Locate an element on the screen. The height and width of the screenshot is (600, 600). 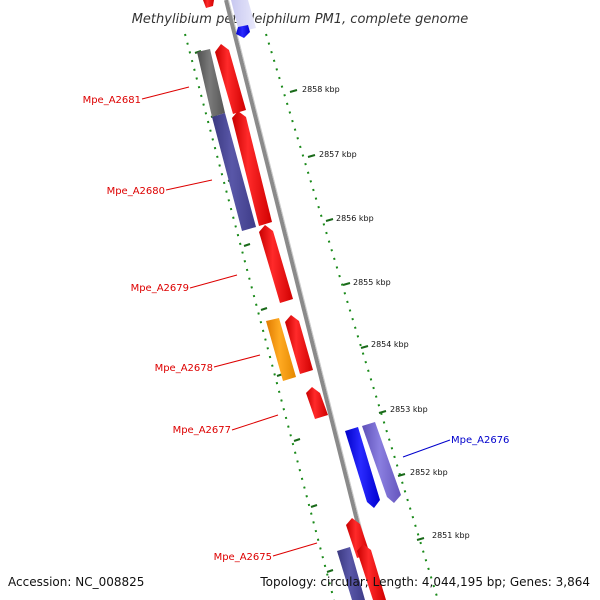
gene-blue-feature is located at coordinates (362, 467).